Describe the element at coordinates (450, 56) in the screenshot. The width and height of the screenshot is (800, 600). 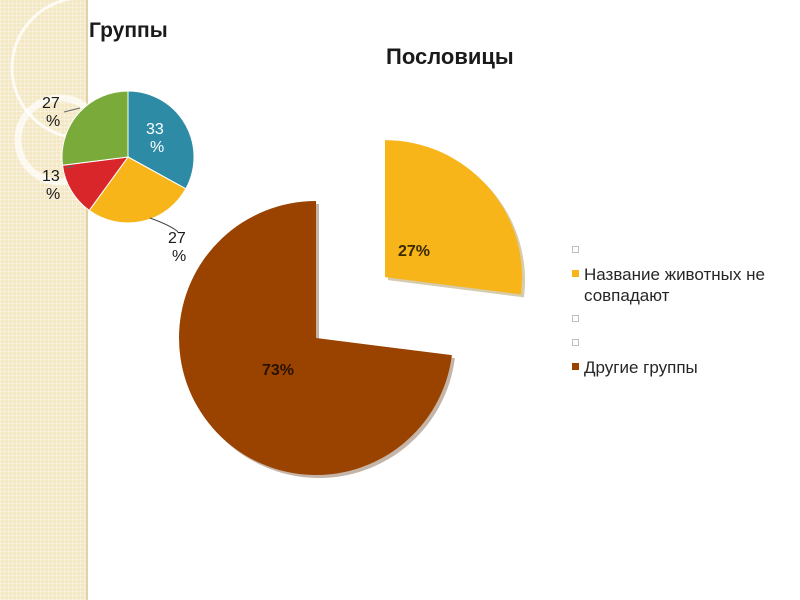
I see `main-chart-title: Пословицы` at that location.